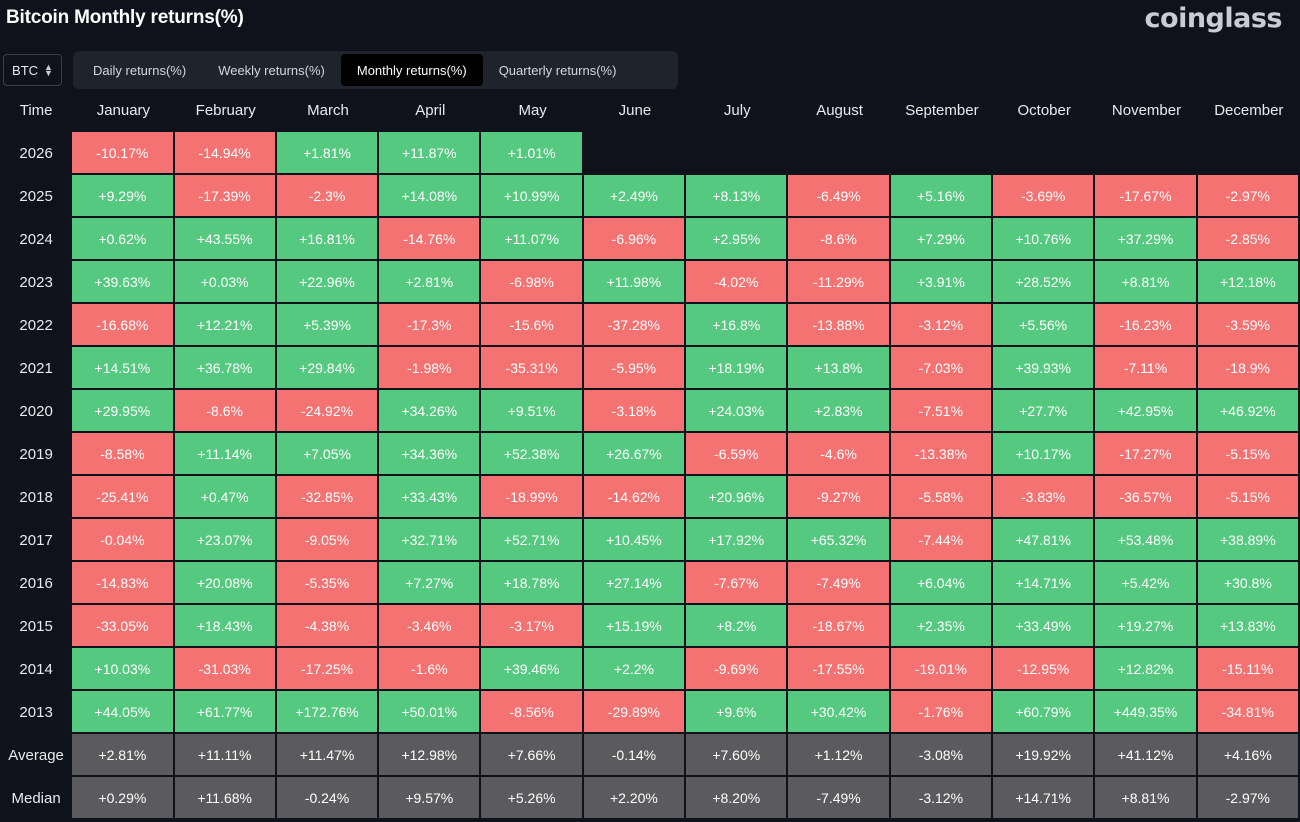 Image resolution: width=1300 pixels, height=822 pixels. I want to click on column-header-month: May, so click(532, 110).